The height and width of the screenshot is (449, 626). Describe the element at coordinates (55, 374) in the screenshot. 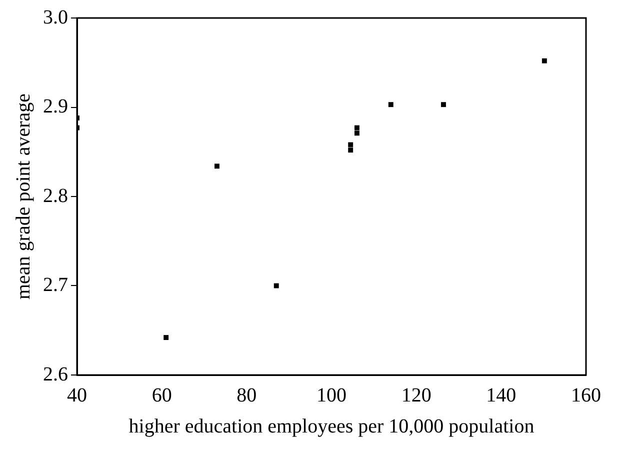

I see `y-tick-label: 2.6` at that location.